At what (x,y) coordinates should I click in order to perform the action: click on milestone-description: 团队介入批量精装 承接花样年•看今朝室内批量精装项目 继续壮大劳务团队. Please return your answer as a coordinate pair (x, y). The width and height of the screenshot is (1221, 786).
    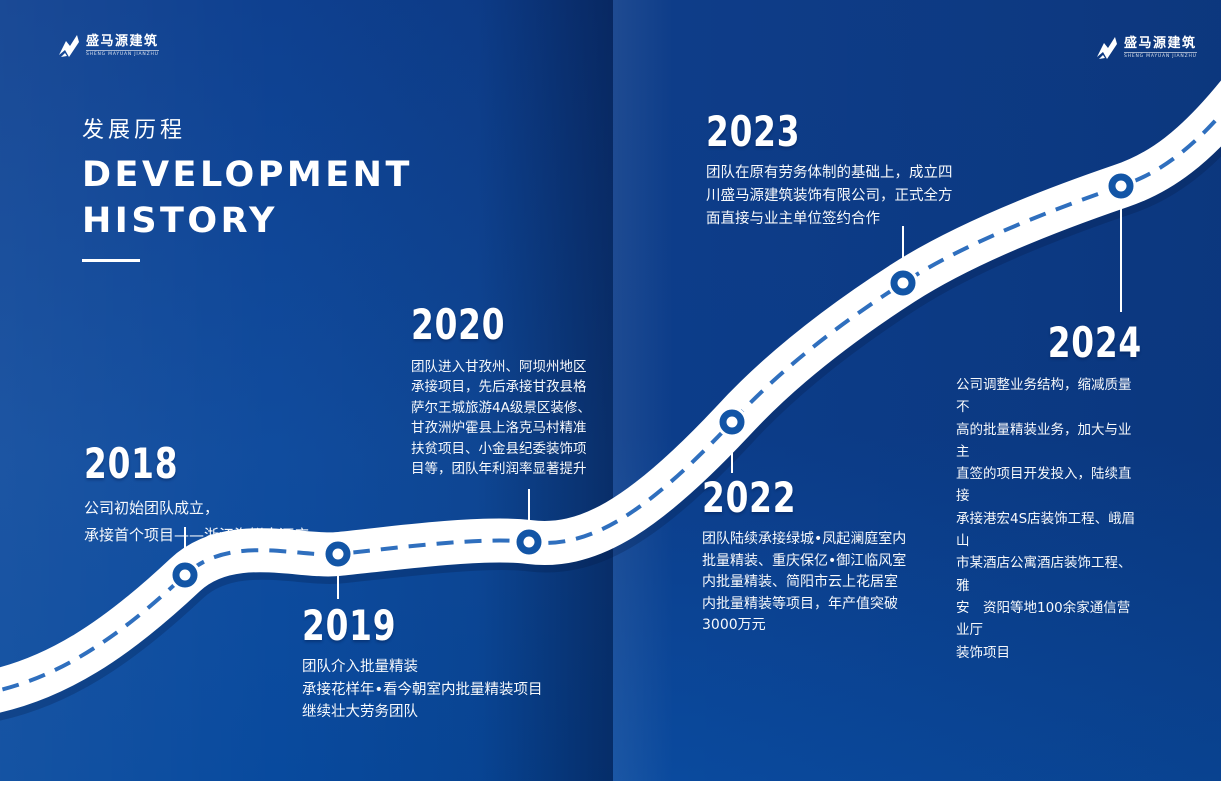
    Looking at the image, I should click on (422, 689).